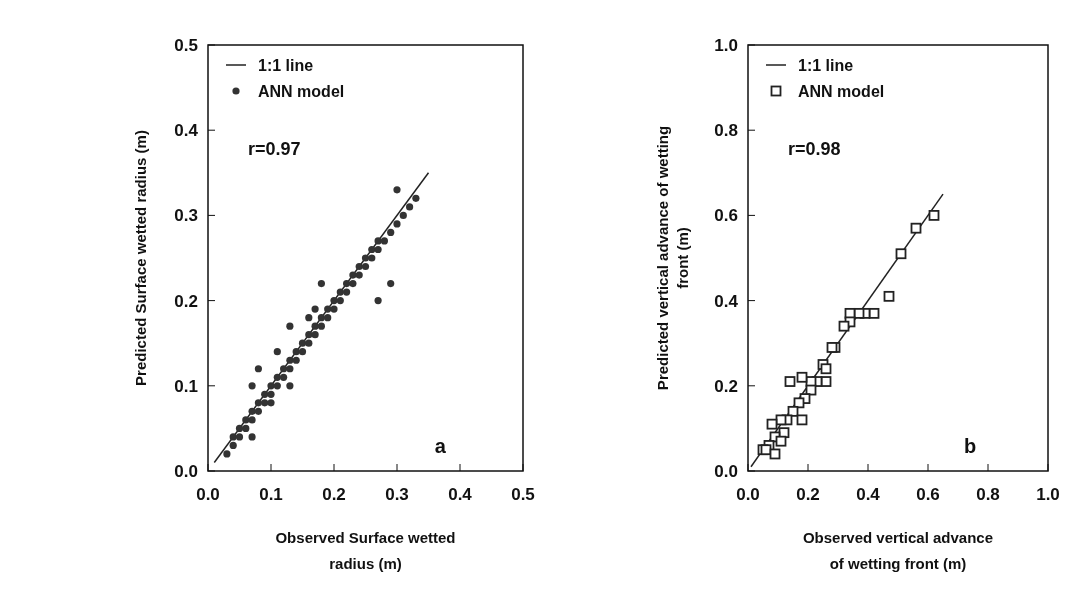 The width and height of the screenshot is (1073, 605). I want to click on x-tick-label: 0.1, so click(271, 494).